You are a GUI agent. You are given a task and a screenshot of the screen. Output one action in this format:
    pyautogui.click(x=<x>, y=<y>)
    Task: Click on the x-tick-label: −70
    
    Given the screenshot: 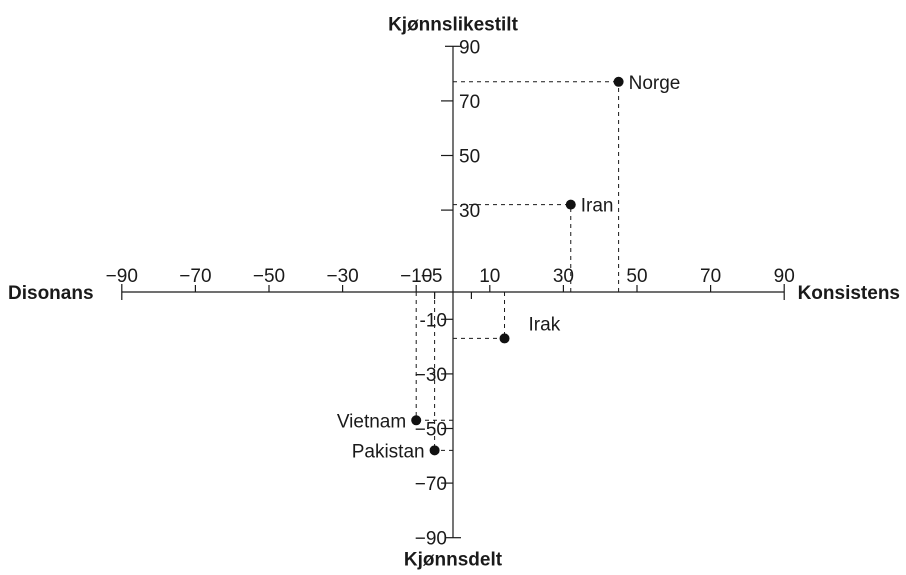 What is the action you would take?
    pyautogui.click(x=195, y=276)
    